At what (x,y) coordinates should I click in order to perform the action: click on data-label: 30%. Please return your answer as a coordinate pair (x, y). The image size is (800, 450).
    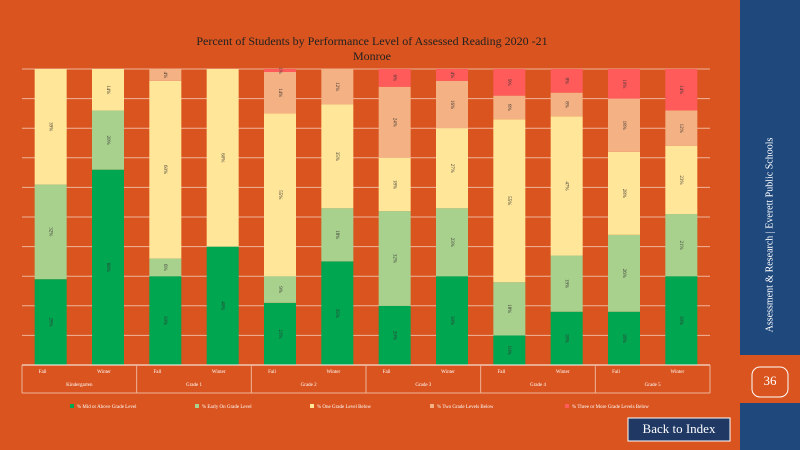
    Looking at the image, I should click on (451, 320).